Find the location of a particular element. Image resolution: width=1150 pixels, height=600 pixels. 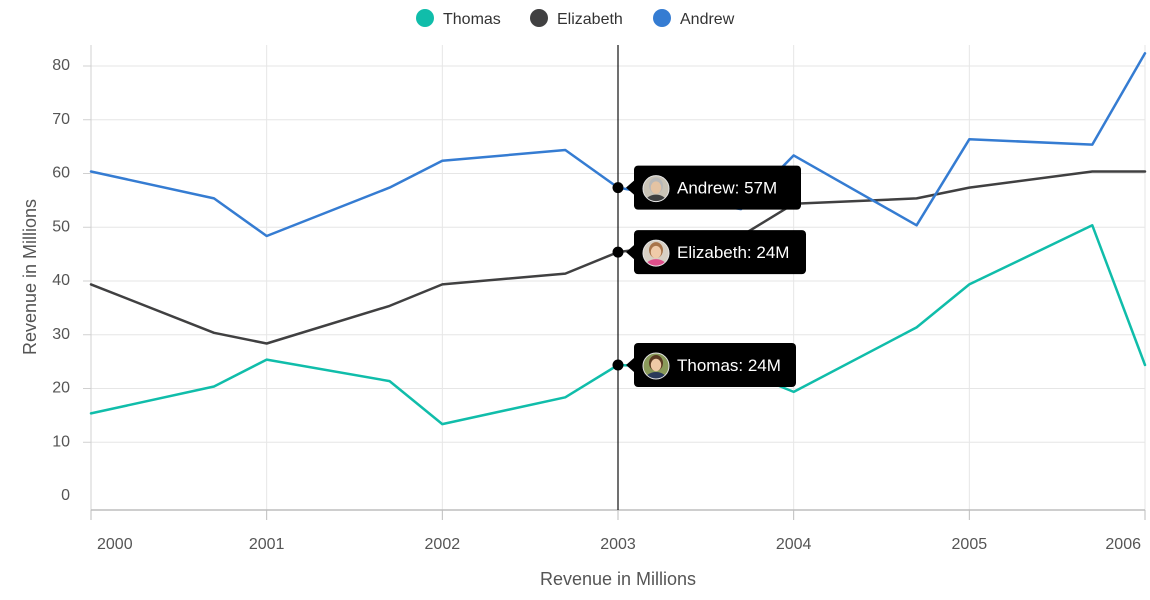

legend-item-elizabeth: Elizabeth is located at coordinates (576, 18).